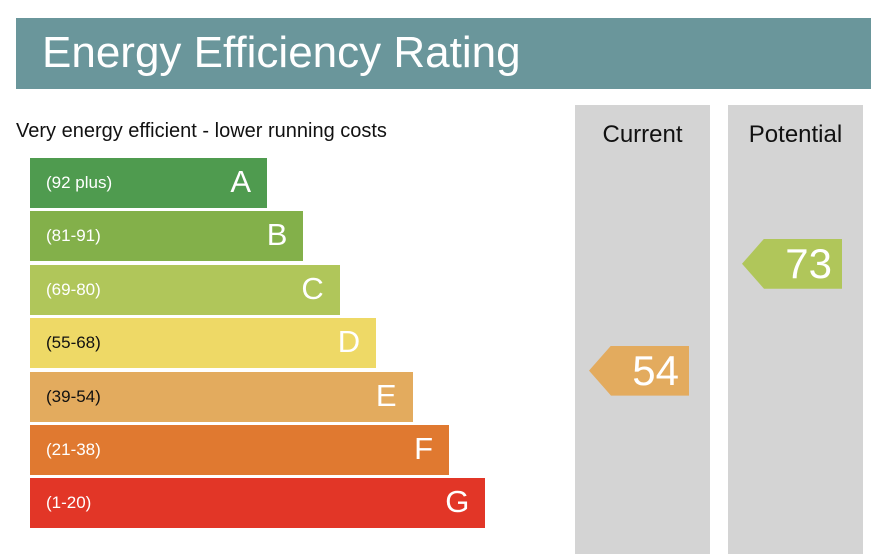 Image resolution: width=882 pixels, height=554 pixels. What do you see at coordinates (73, 396) in the screenshot?
I see `band-range: (39-54)` at bounding box center [73, 396].